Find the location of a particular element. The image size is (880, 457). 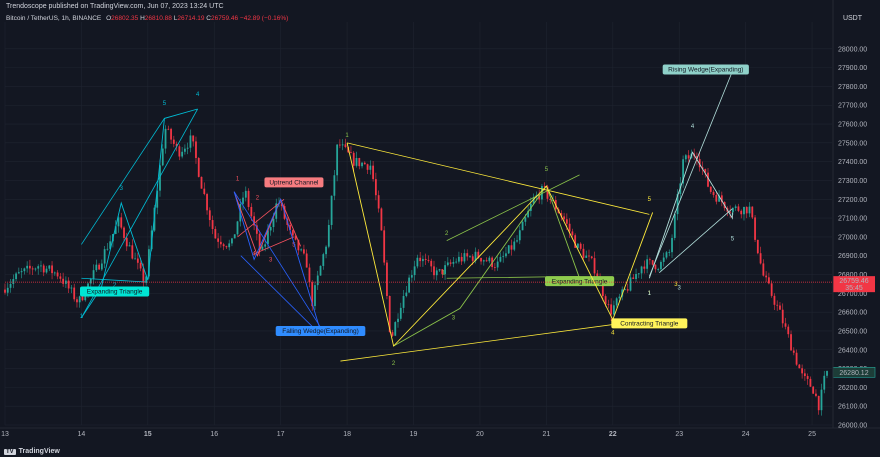

pattern-label: Expanding Triangle is located at coordinates (115, 292).